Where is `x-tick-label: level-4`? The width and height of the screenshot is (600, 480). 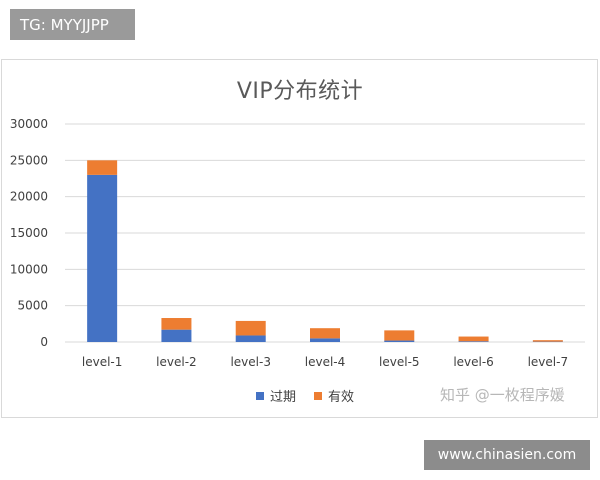 x-tick-label: level-4 is located at coordinates (325, 362).